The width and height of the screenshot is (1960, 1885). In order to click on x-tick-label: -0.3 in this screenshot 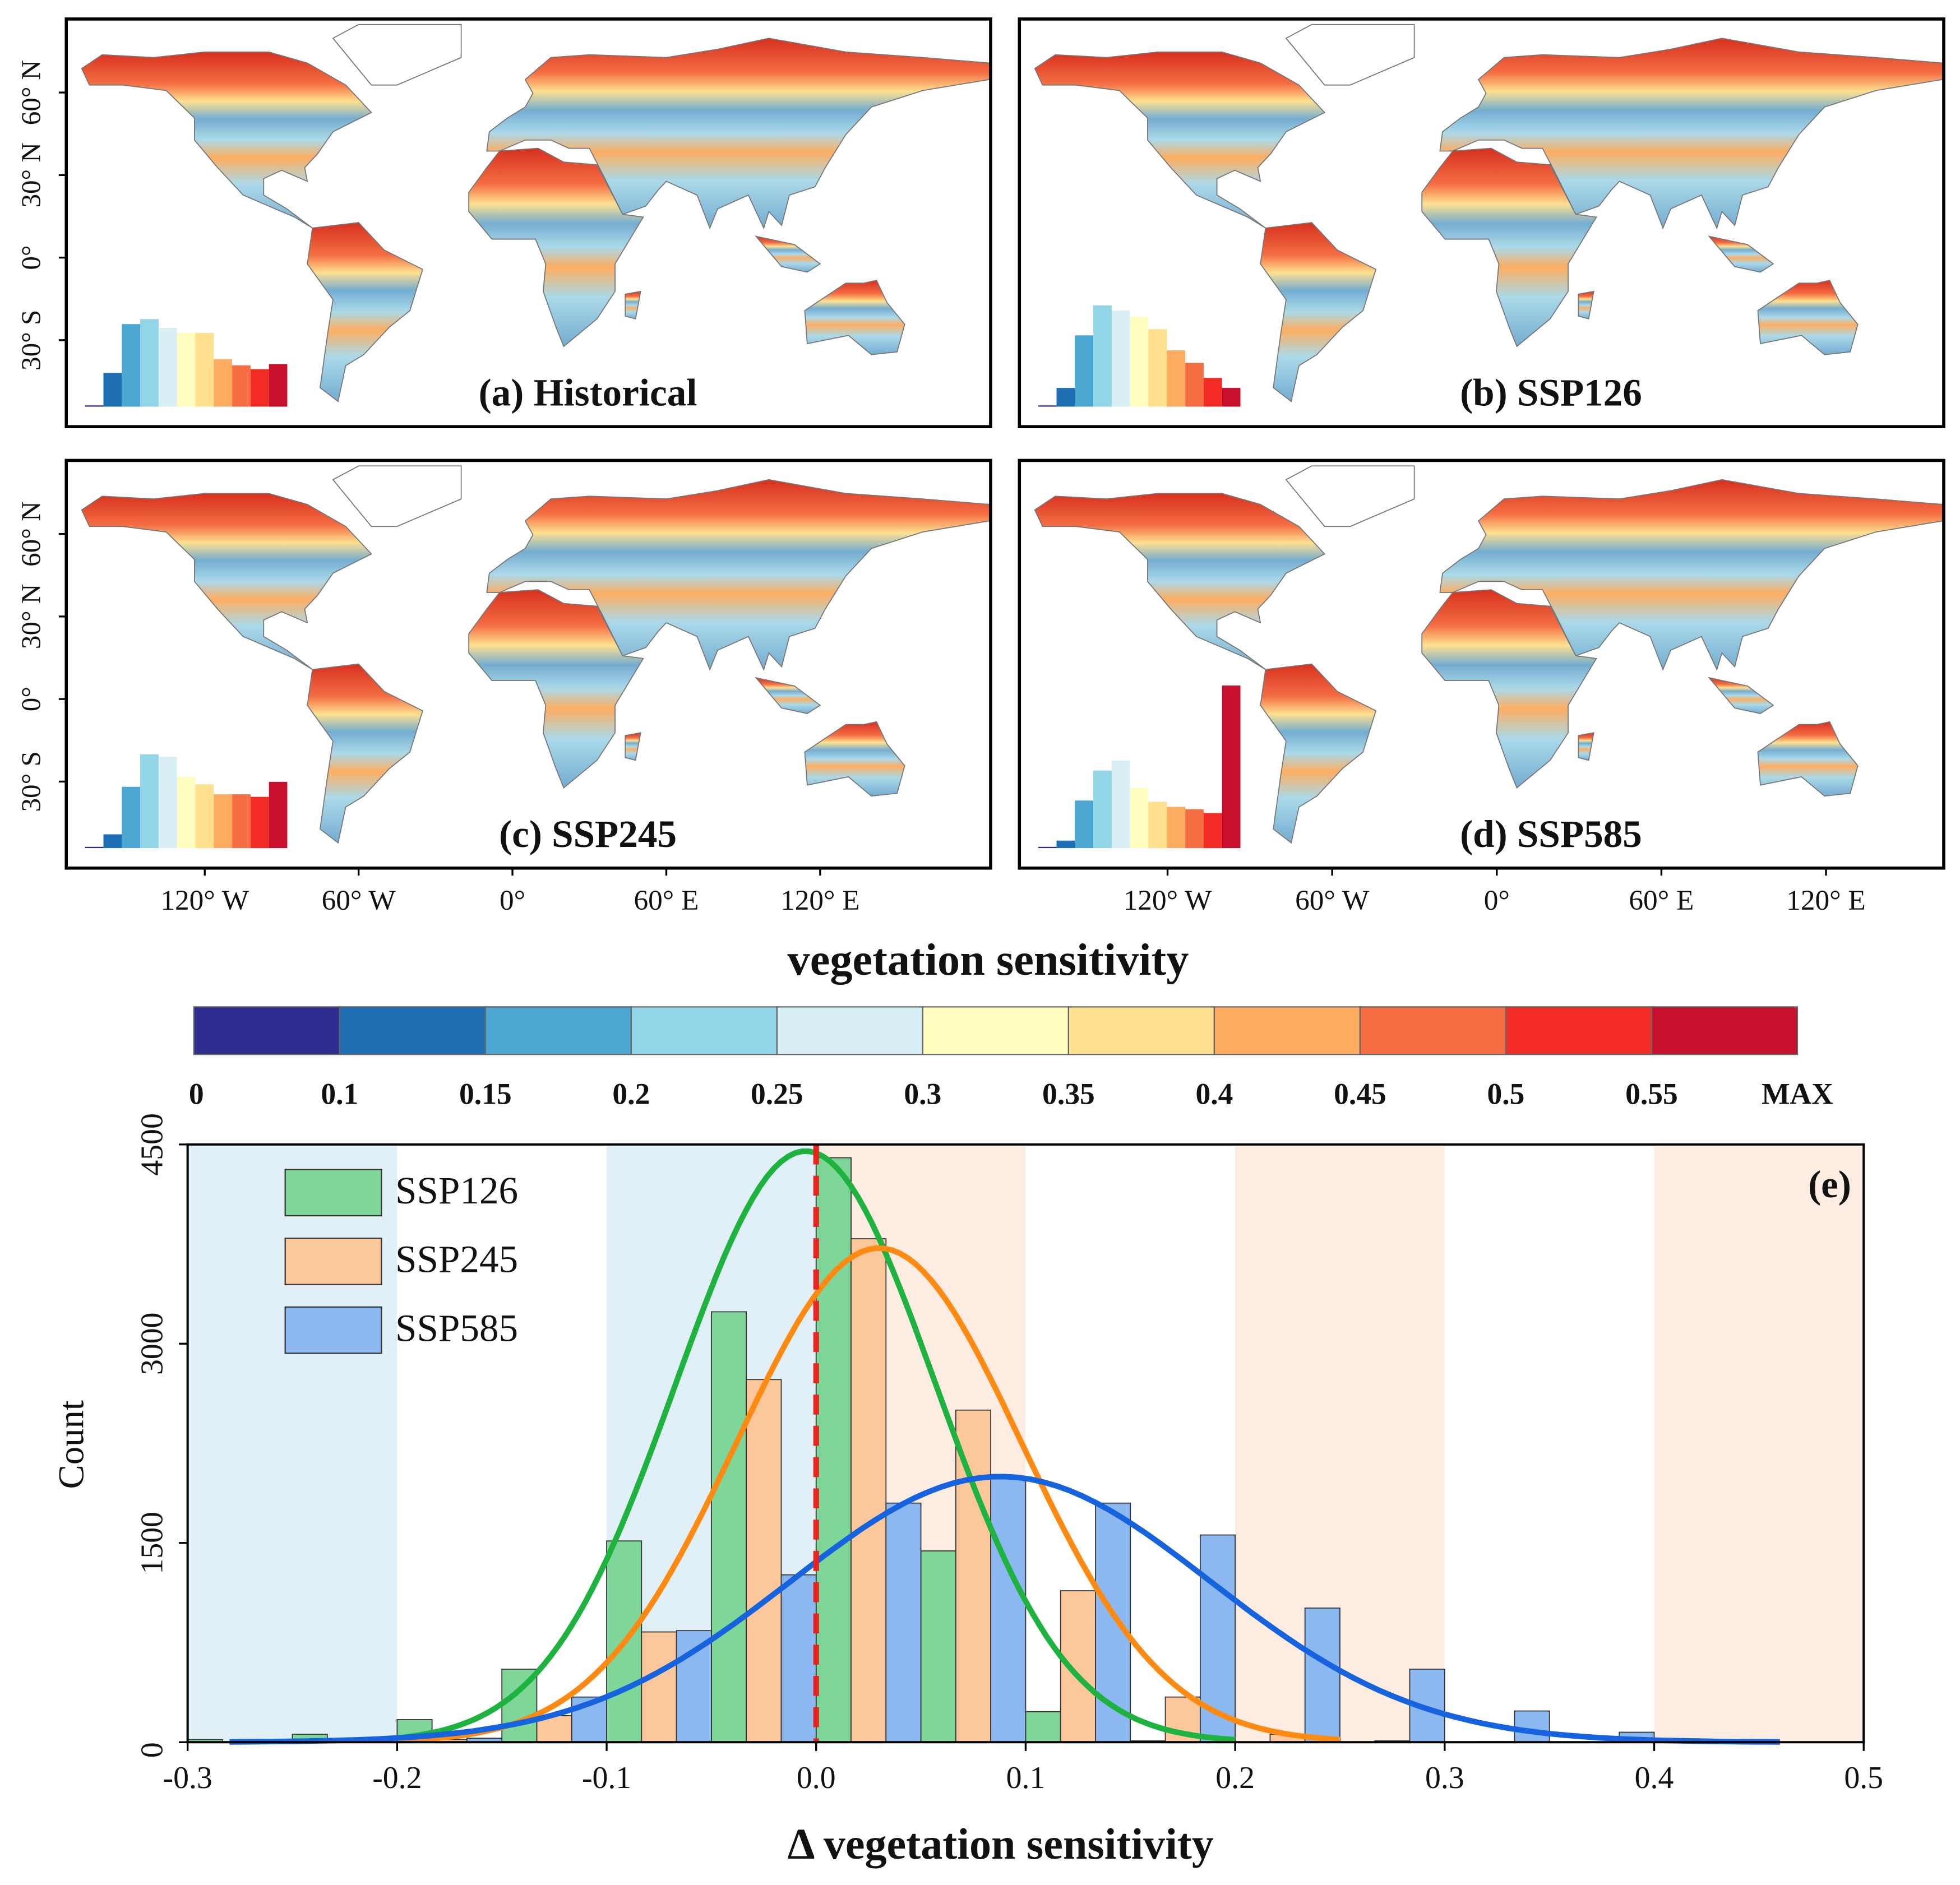, I will do `click(187, 1778)`.